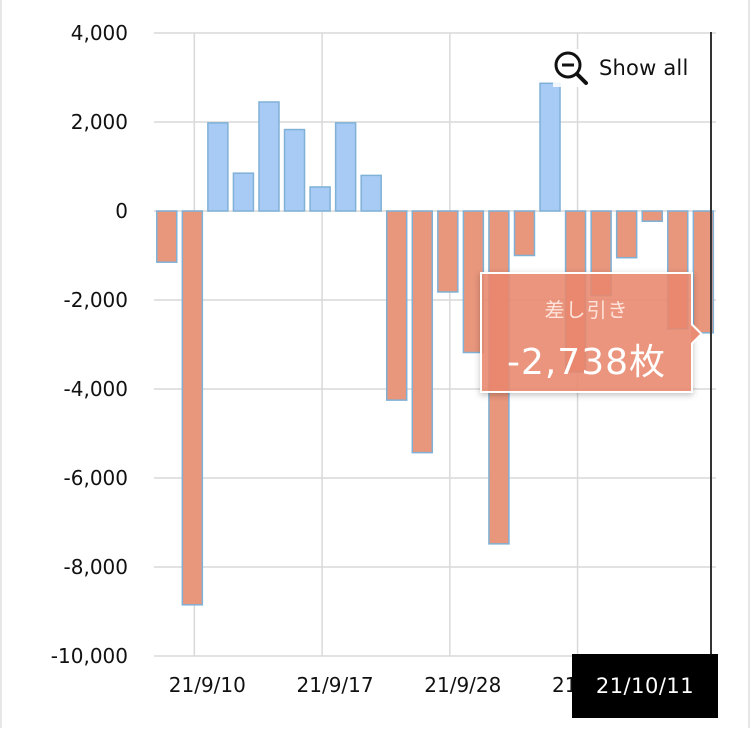 The width and height of the screenshot is (750, 732). Describe the element at coordinates (99, 122) in the screenshot. I see `y-tick-label: 2,000` at that location.